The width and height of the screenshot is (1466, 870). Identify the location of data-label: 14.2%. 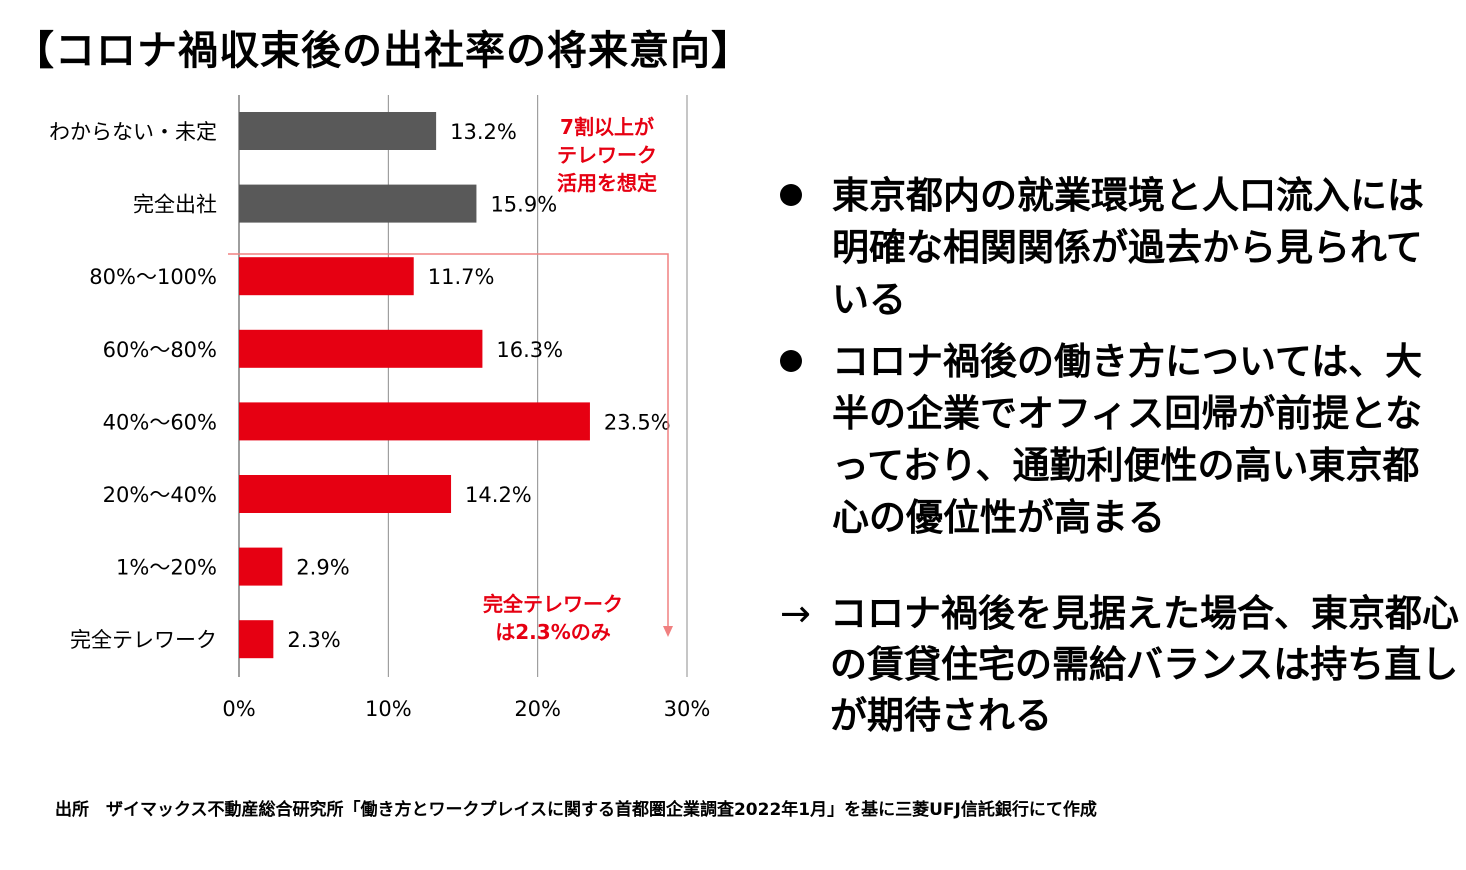
(498, 495).